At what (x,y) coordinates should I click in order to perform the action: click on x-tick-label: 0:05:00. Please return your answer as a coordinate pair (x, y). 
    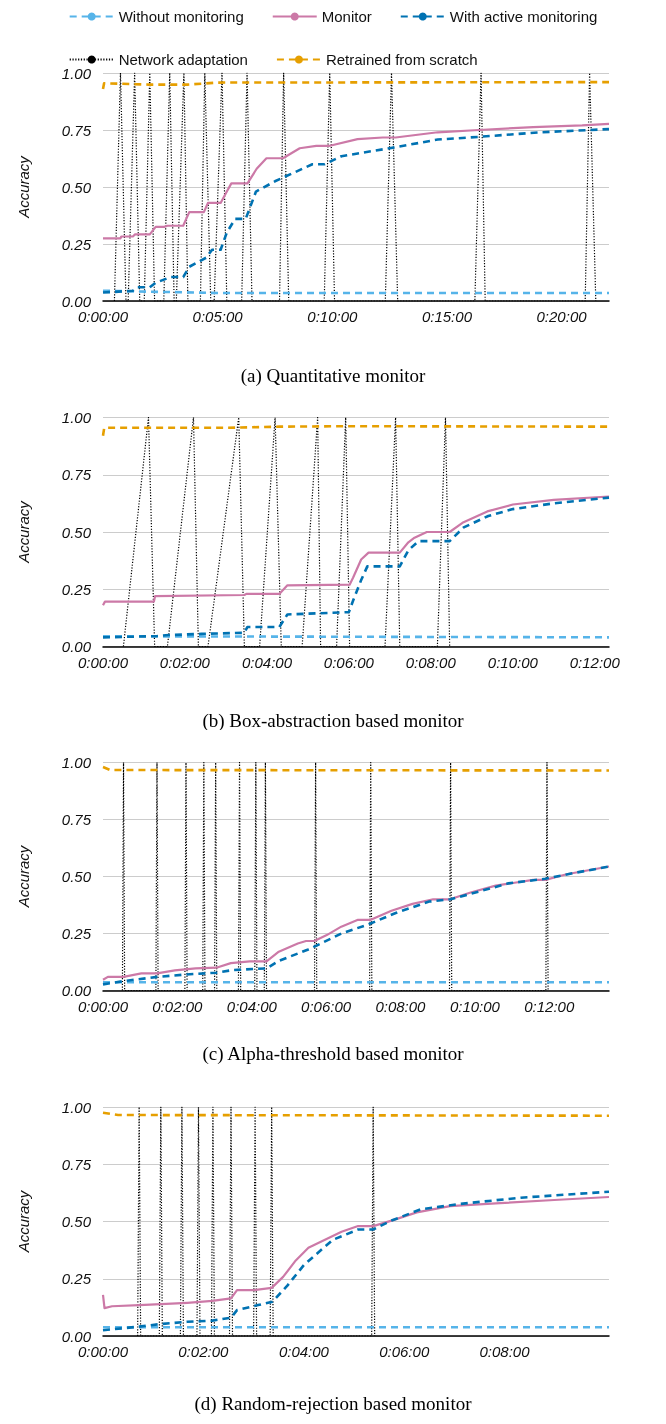
    Looking at the image, I should click on (218, 316).